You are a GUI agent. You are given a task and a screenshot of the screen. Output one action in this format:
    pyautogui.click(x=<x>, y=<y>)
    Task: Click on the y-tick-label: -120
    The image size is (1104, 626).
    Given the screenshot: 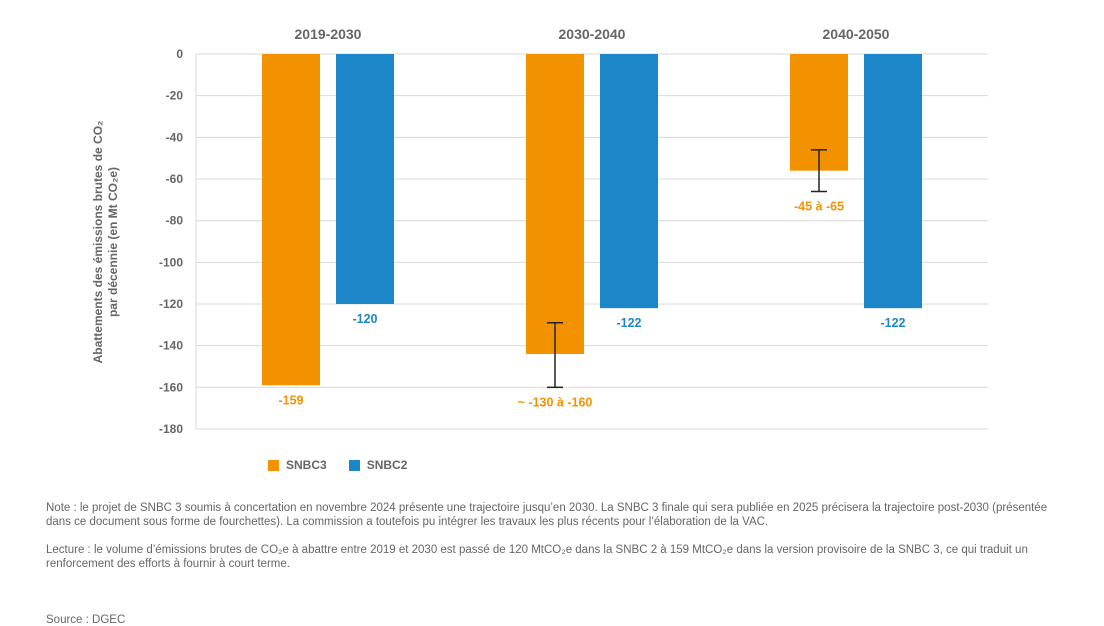 What is the action you would take?
    pyautogui.click(x=171, y=304)
    